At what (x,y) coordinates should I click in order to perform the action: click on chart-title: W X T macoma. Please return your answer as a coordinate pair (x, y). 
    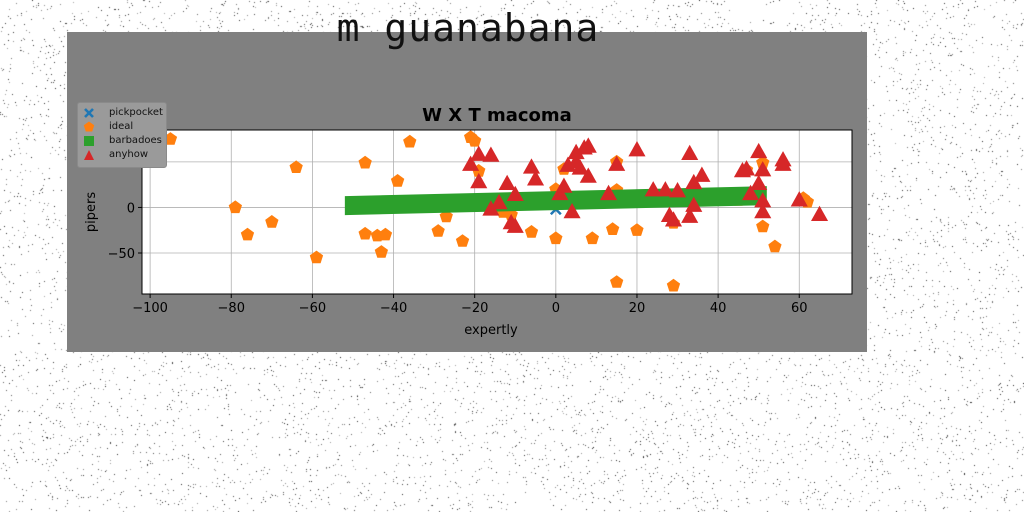
    Looking at the image, I should click on (497, 115).